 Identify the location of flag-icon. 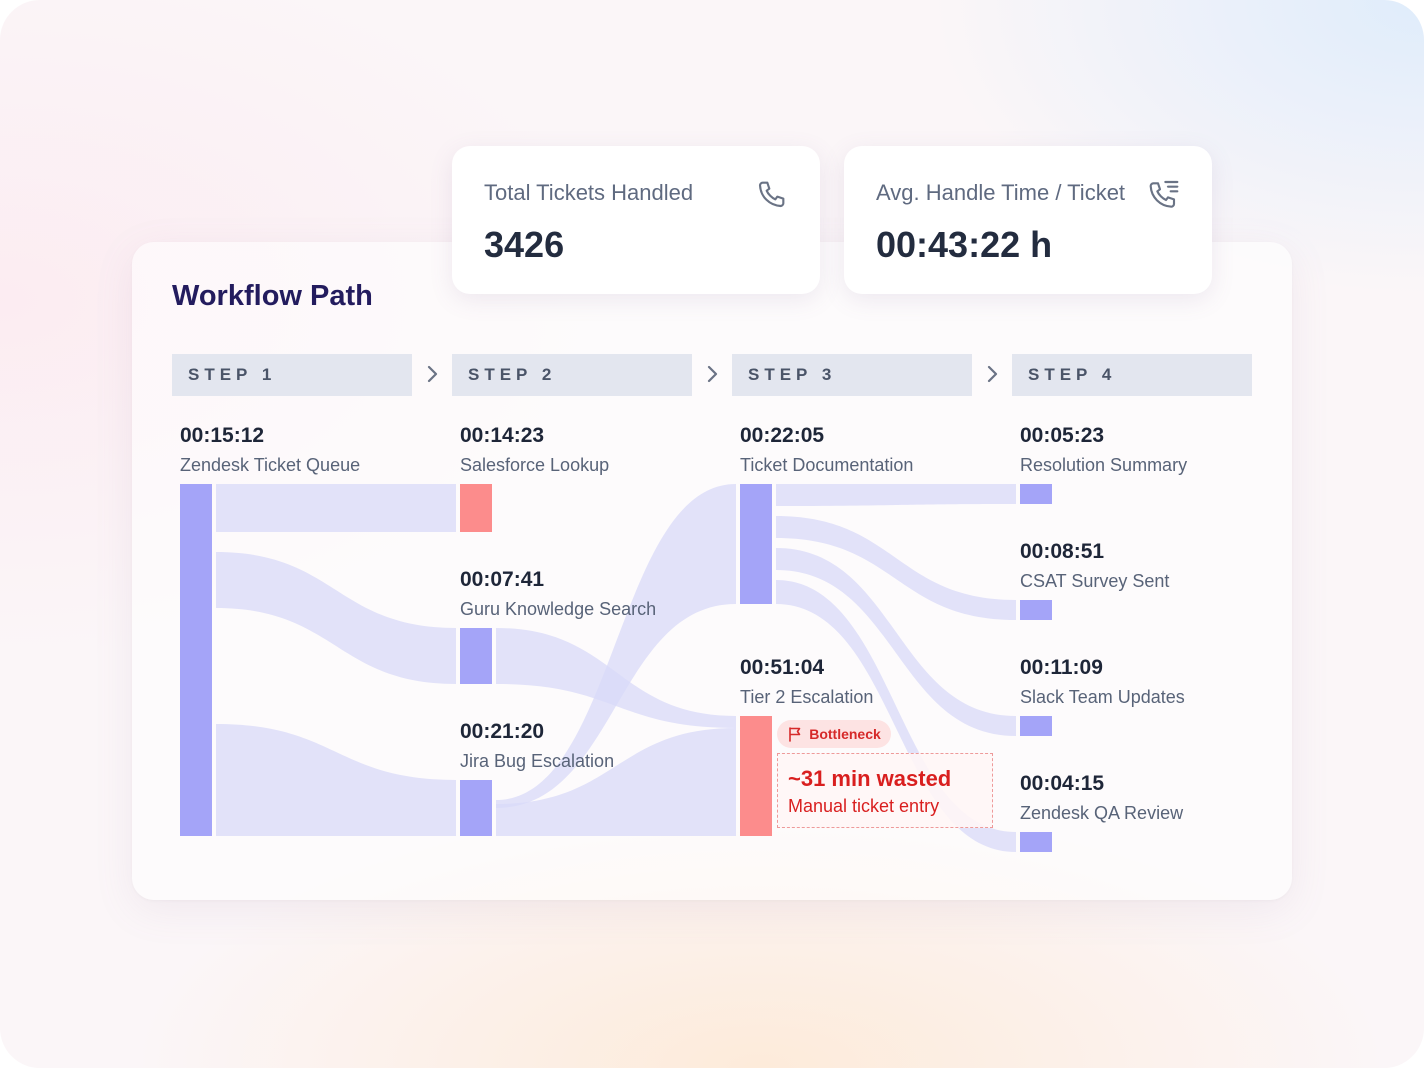
(795, 734).